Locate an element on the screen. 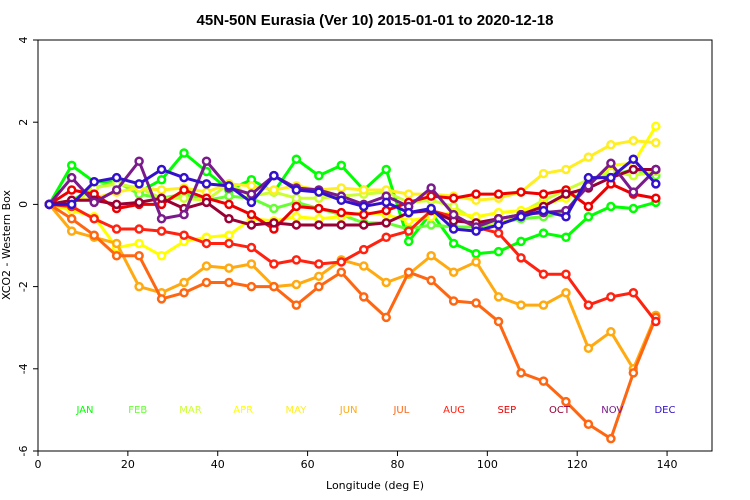  legend-label-mar: MAR is located at coordinates (190, 410).